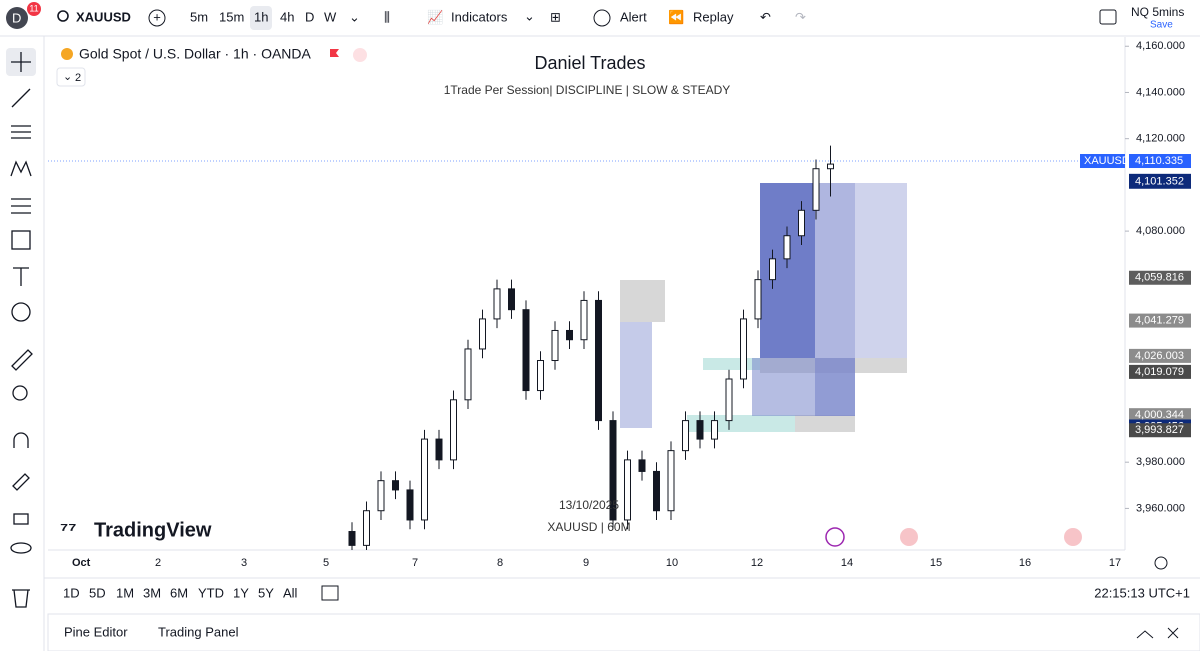  Describe the element at coordinates (21, 62) in the screenshot. I see `crosshair-tool` at that location.